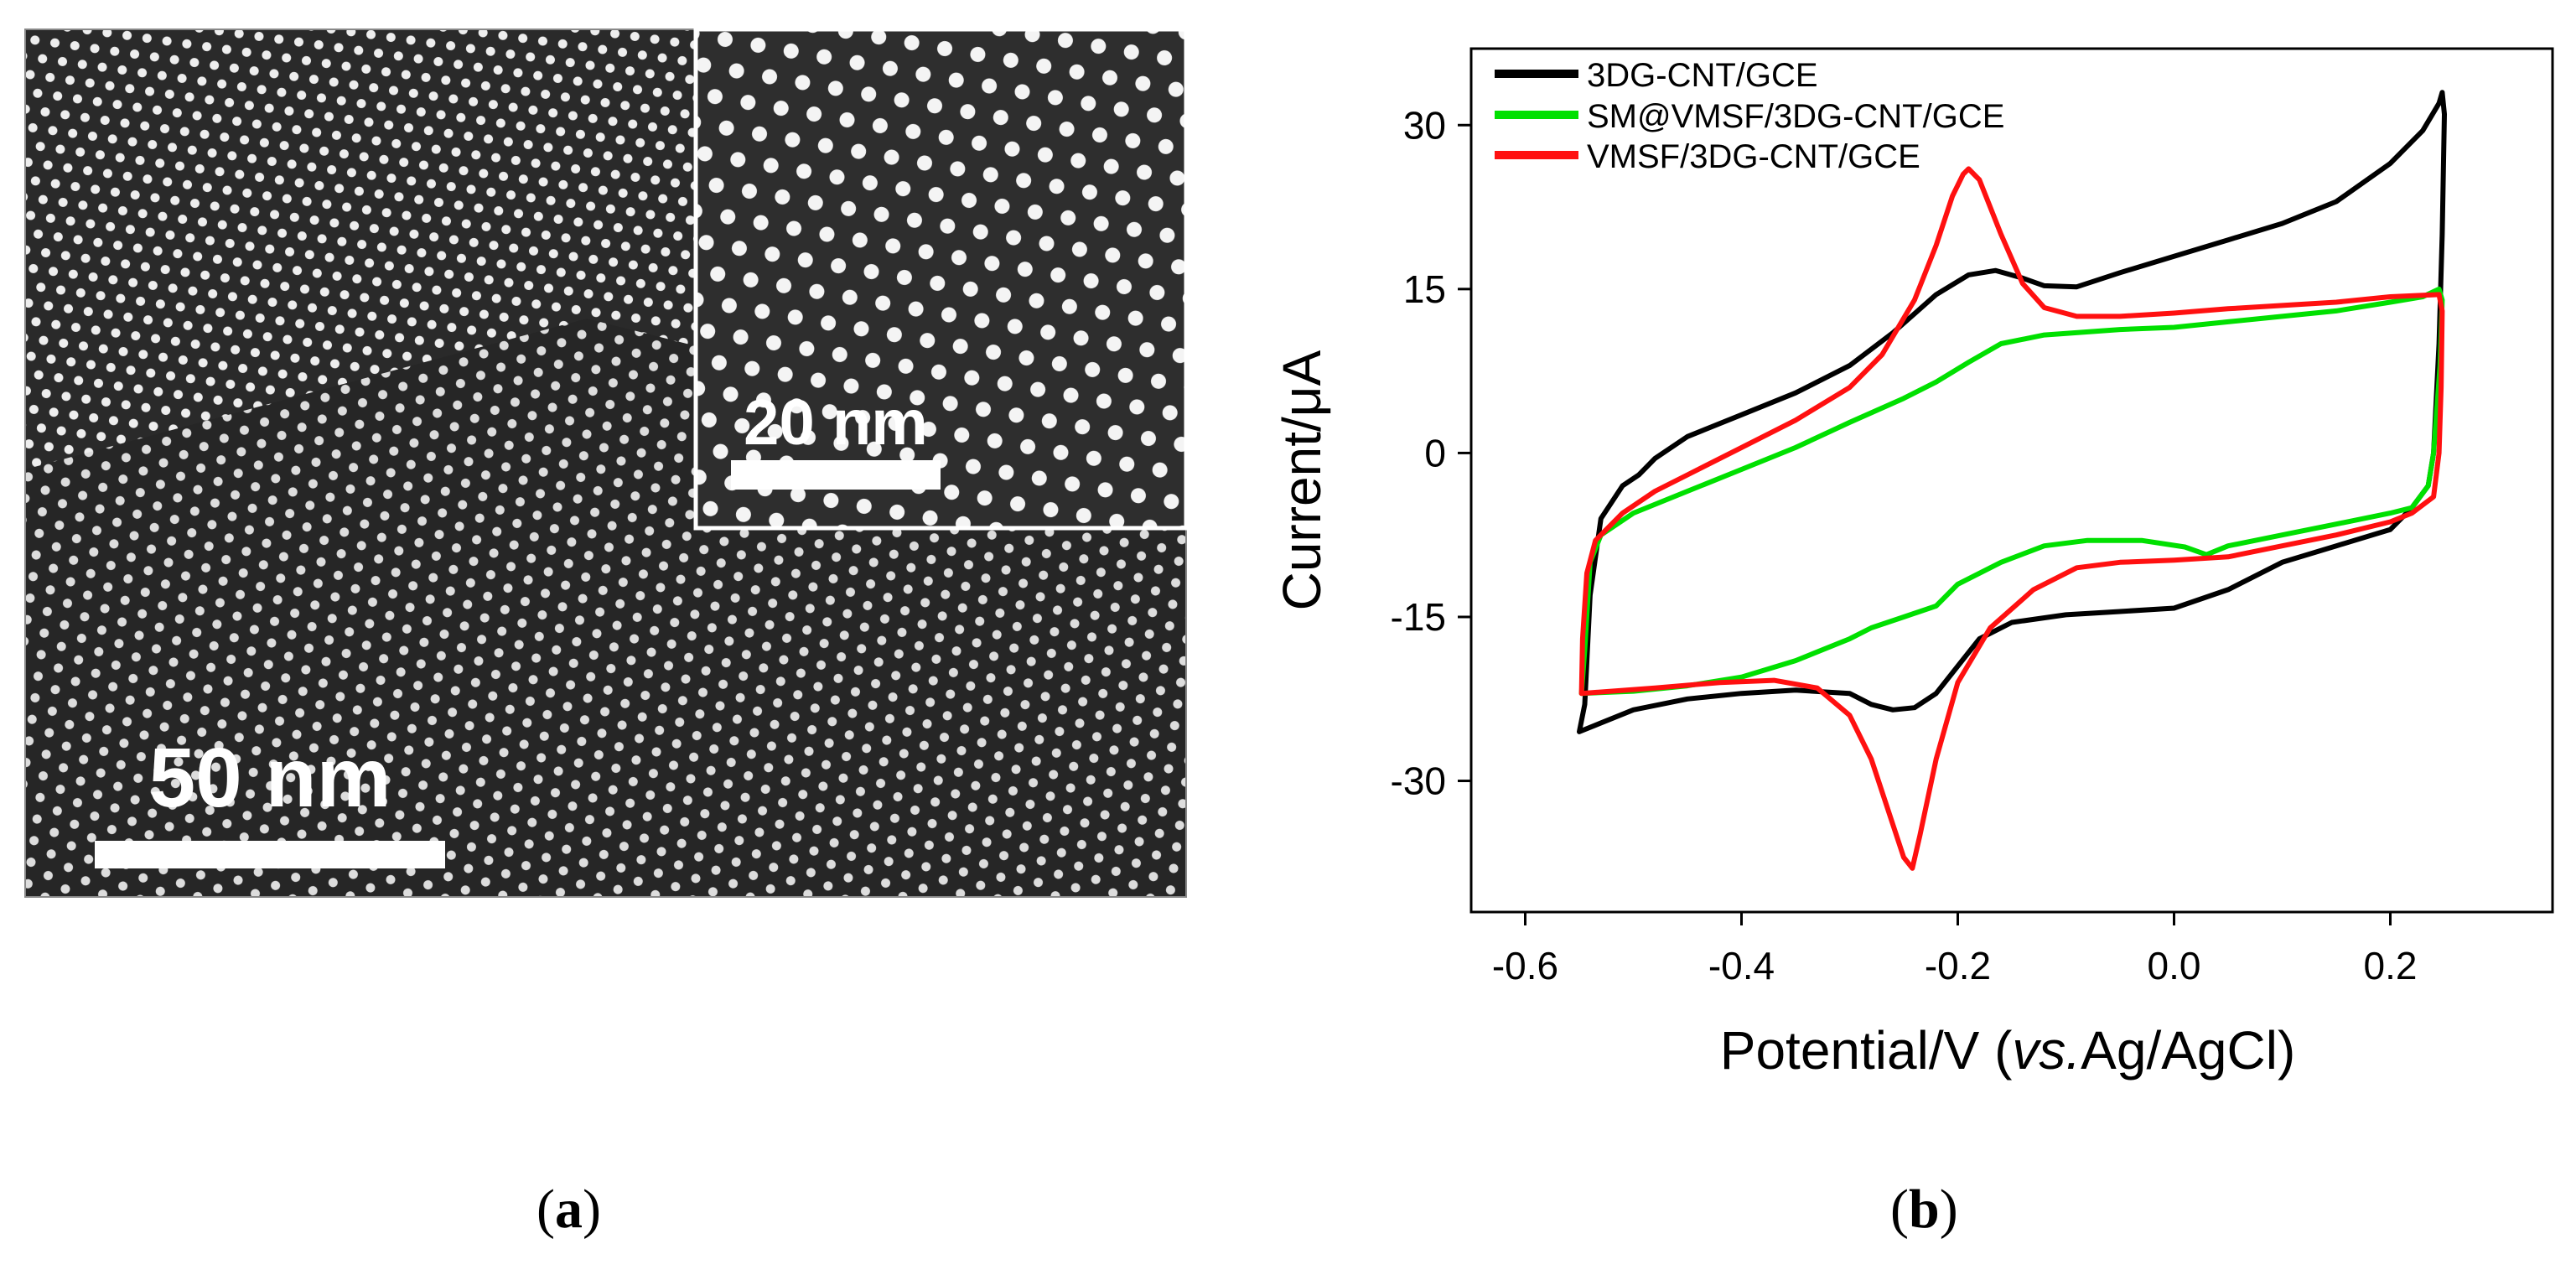 This screenshot has height=1275, width=2576. Describe the element at coordinates (1435, 452) in the screenshot. I see `y-tick-label: 0` at that location.